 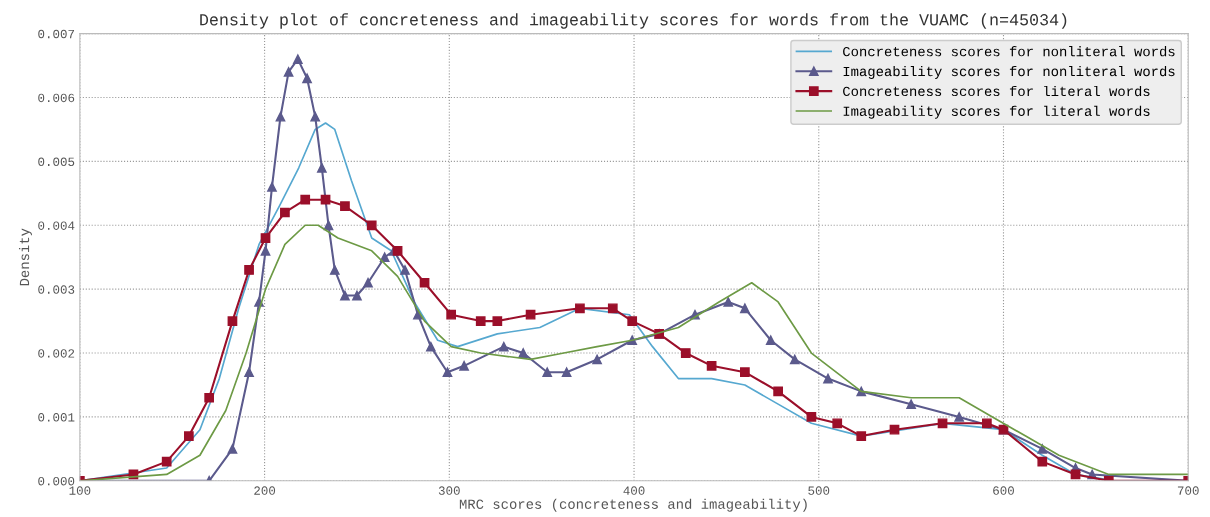 I want to click on x-tick-label: 500, so click(x=819, y=490).